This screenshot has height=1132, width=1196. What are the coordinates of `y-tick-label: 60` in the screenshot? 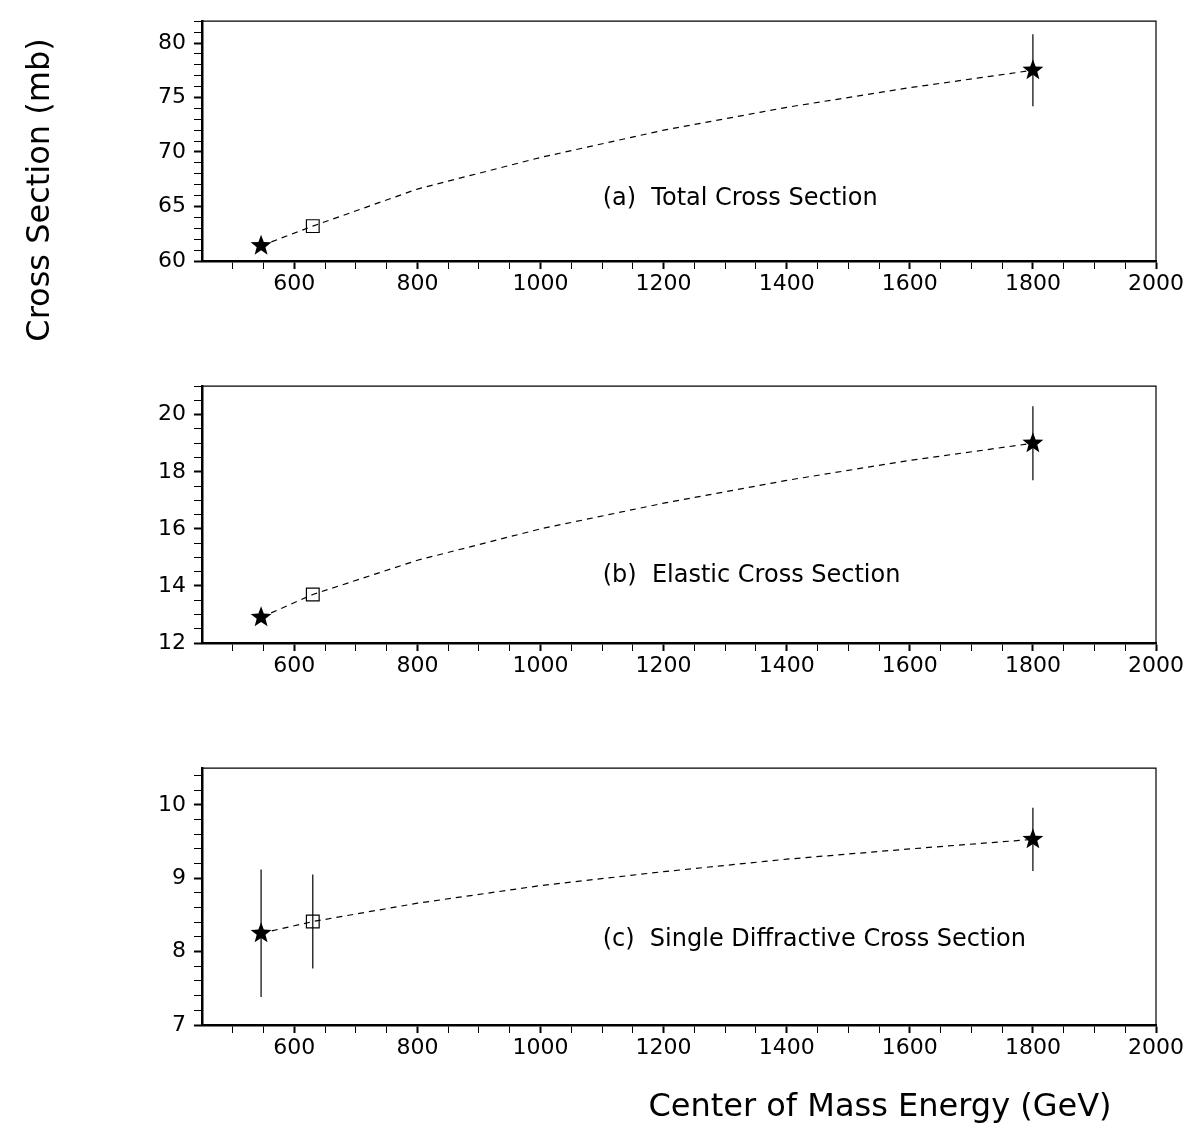 It's located at (172, 259).